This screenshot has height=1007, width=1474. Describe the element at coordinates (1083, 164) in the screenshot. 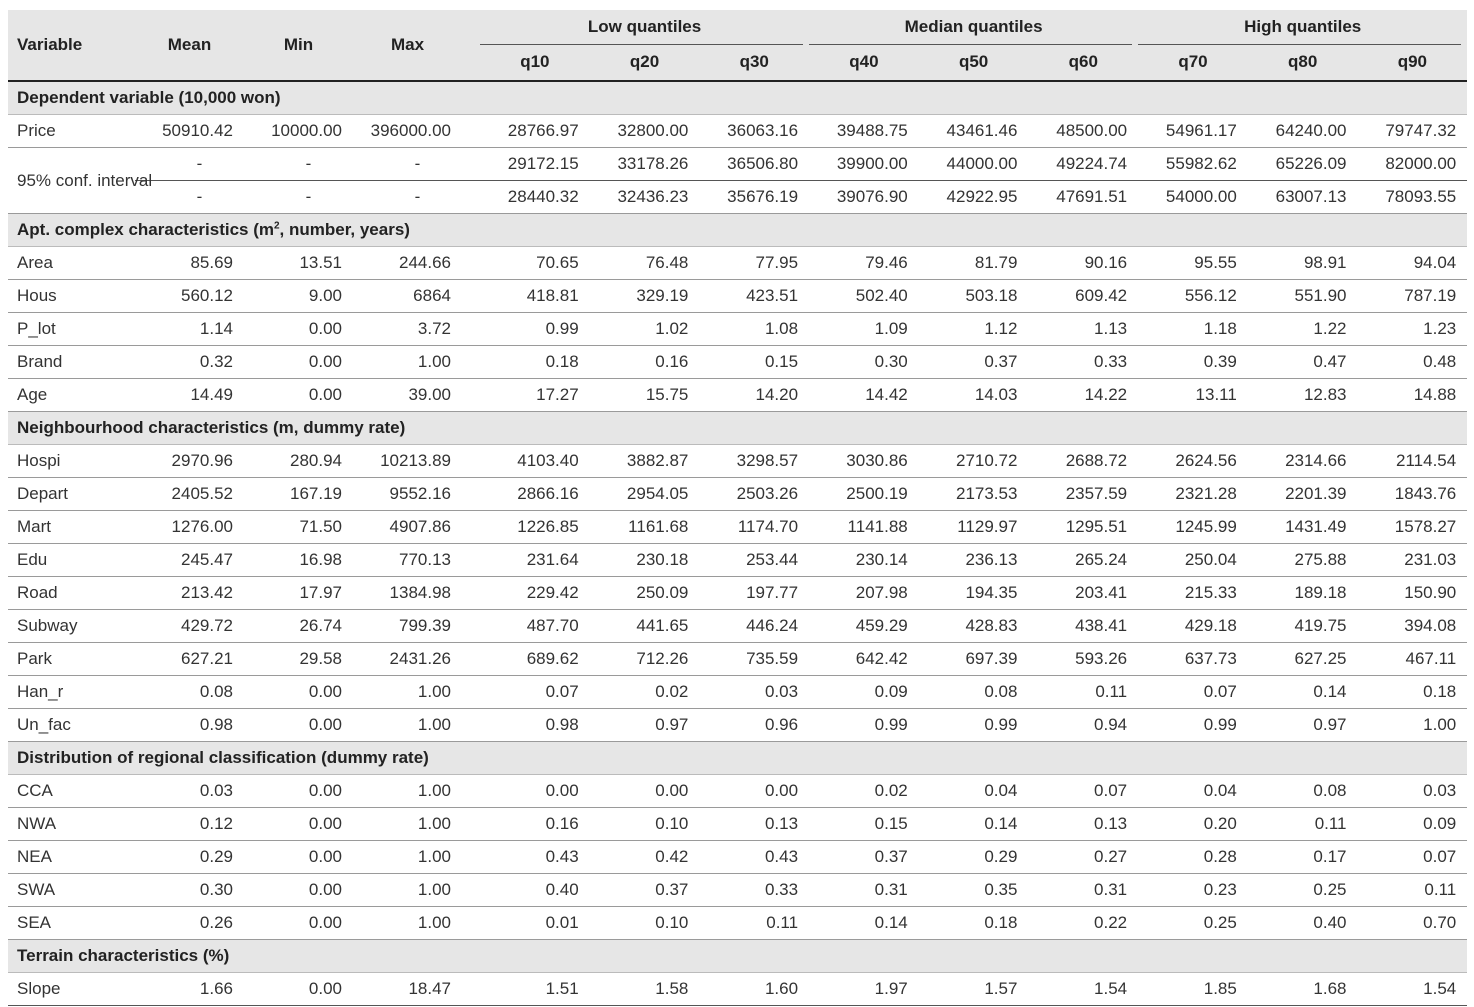

I see `table-cell: 49224.74` at that location.